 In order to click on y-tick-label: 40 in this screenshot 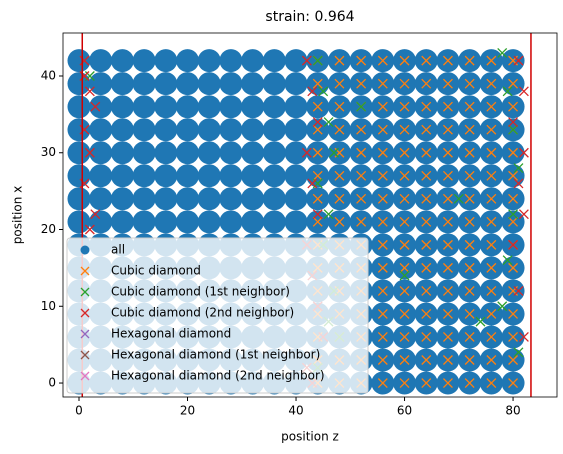, I will do `click(48, 75)`.